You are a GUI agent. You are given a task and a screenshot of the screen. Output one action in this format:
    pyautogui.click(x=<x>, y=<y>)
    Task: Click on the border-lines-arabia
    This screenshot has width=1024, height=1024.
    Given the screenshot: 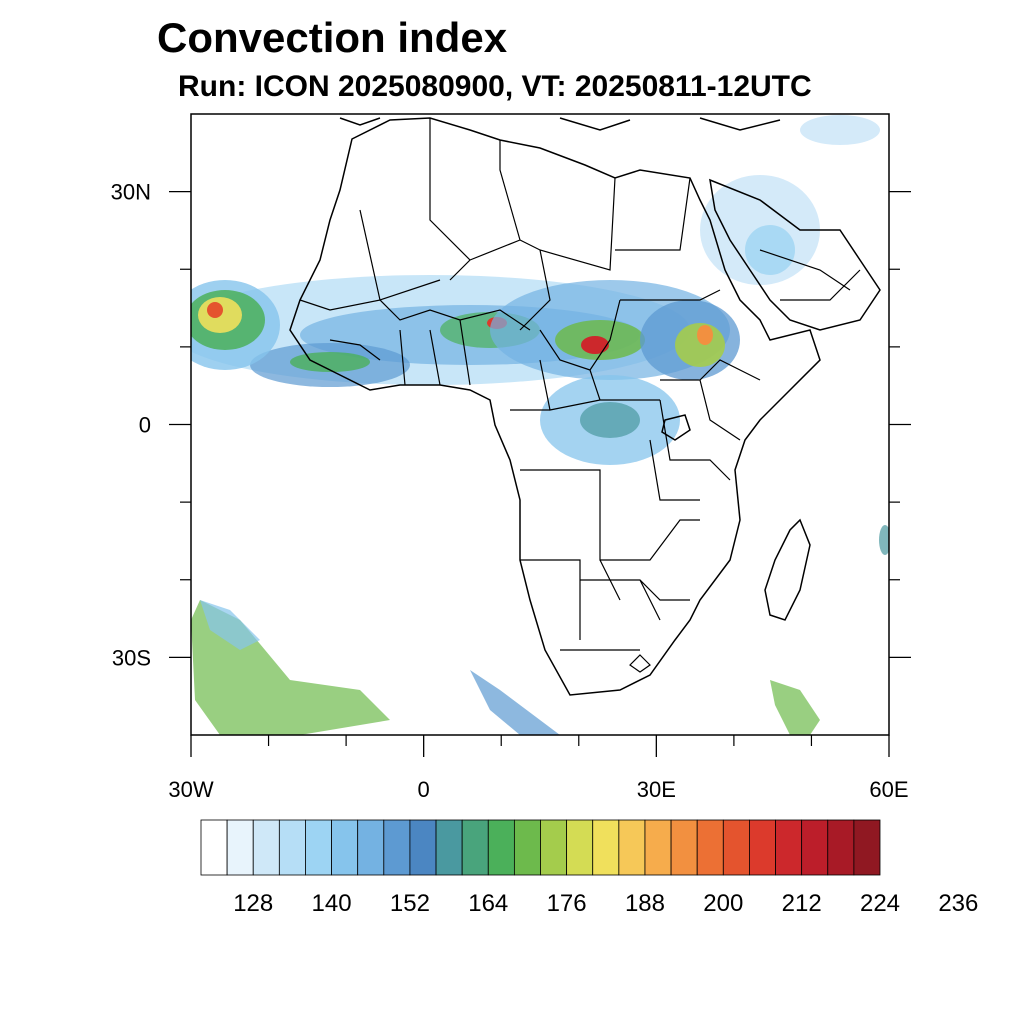 What is the action you would take?
    pyautogui.click(x=810, y=275)
    